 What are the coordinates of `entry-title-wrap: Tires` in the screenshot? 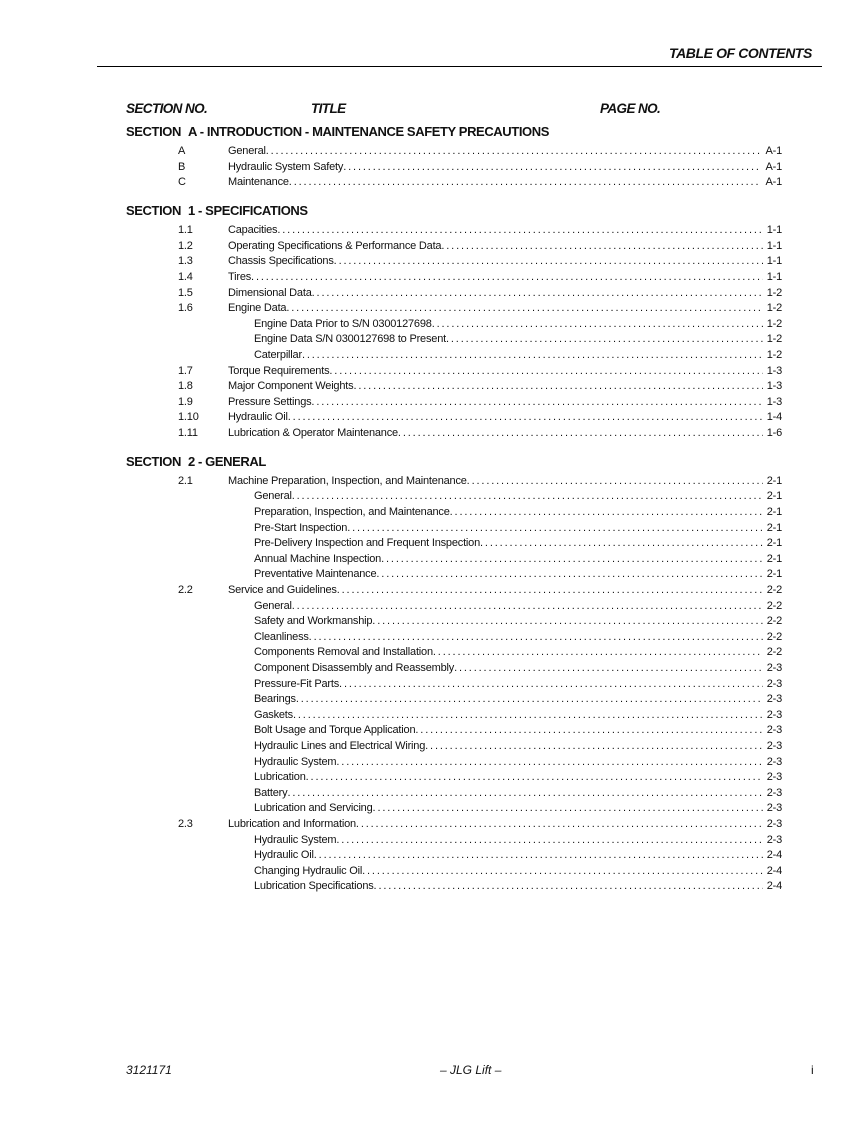 It's located at (495, 277).